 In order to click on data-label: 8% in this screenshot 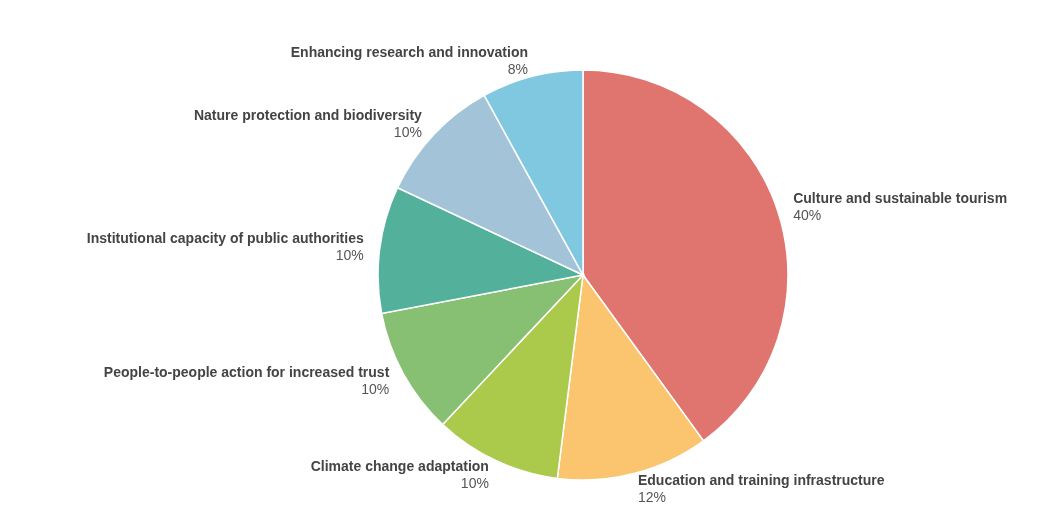, I will do `click(518, 68)`.